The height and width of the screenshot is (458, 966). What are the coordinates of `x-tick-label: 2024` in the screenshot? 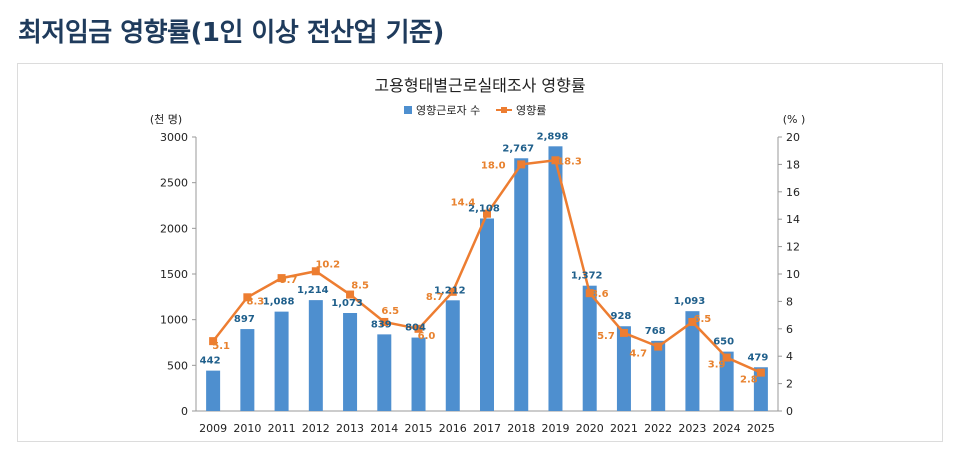 It's located at (727, 428).